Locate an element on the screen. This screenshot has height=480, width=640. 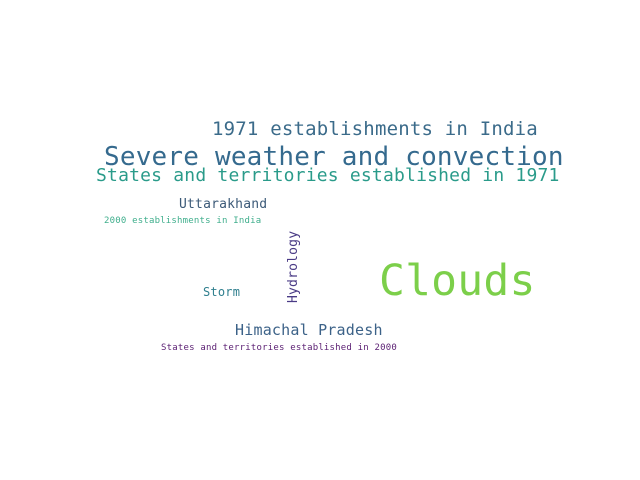
word-hydrology: Hydrology is located at coordinates (293, 266).